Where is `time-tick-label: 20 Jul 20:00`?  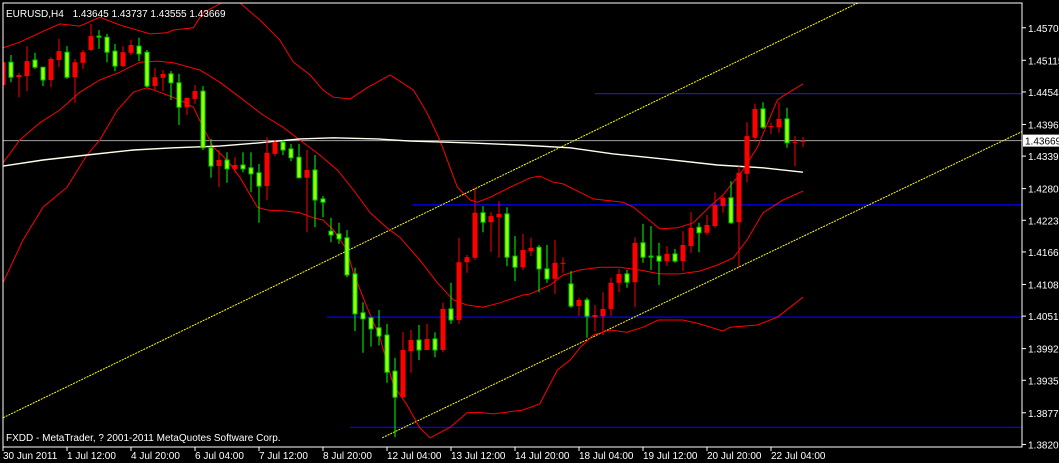 time-tick-label: 20 Jul 20:00 is located at coordinates (734, 456).